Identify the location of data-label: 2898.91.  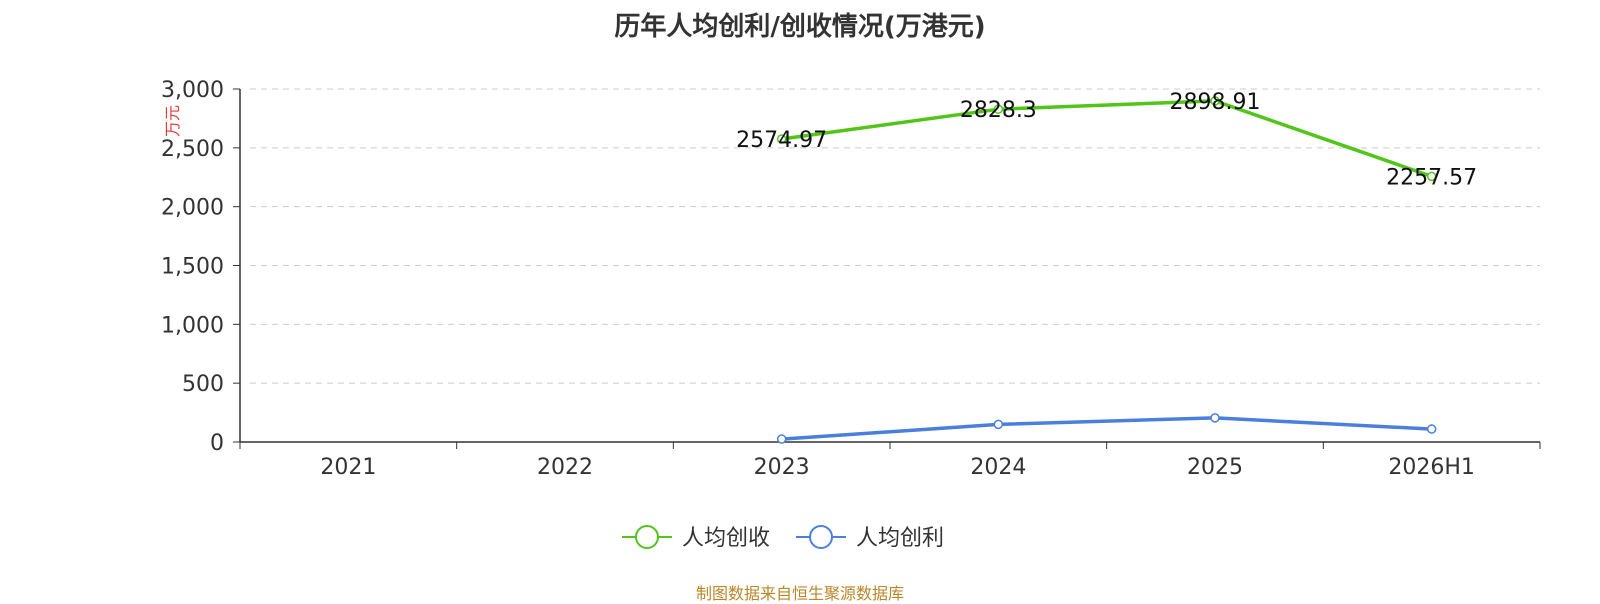
(1215, 102).